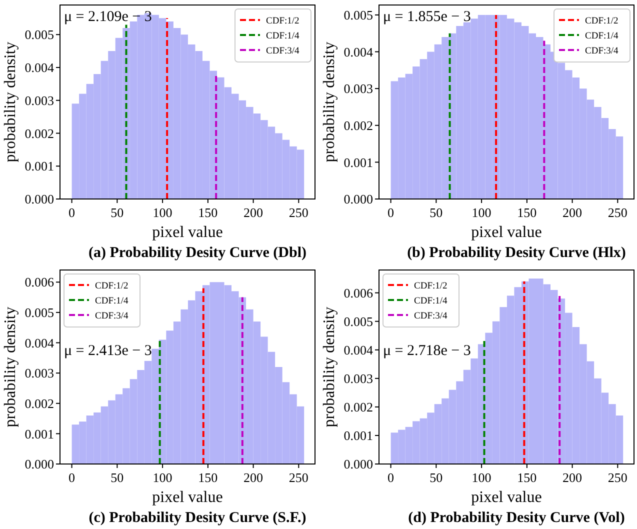  I want to click on annotation: μ = 2.718e − 3, so click(427, 351).